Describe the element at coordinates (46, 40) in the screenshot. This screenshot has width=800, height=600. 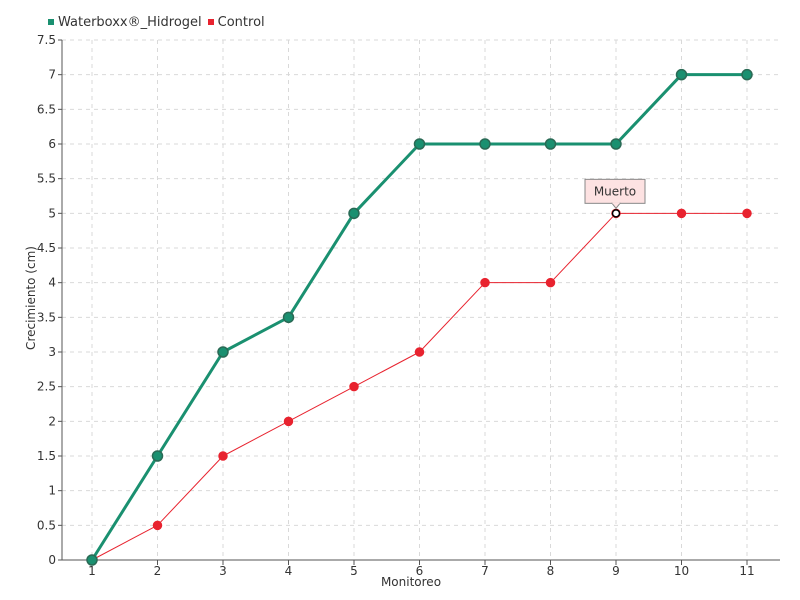
I see `y-tick-label: 7.5` at that location.